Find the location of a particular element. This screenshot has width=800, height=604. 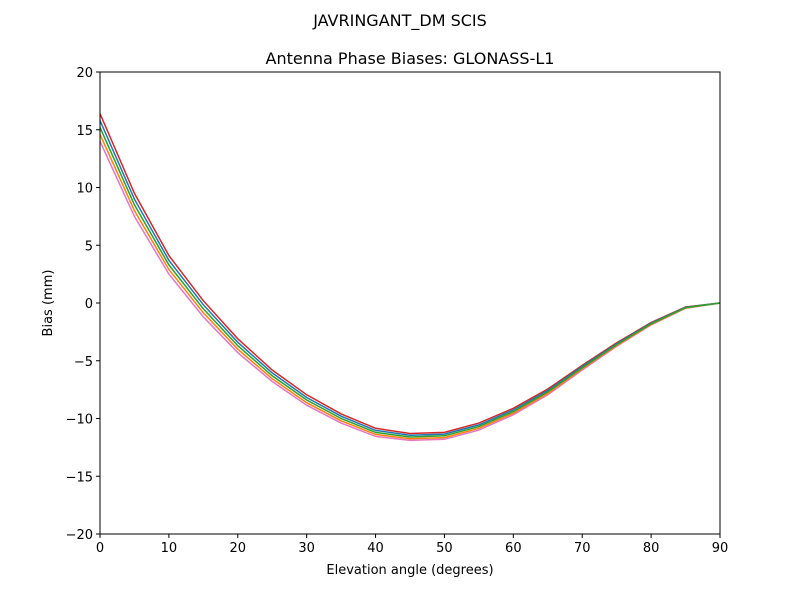

y-tick-label: −5 is located at coordinates (83, 362).